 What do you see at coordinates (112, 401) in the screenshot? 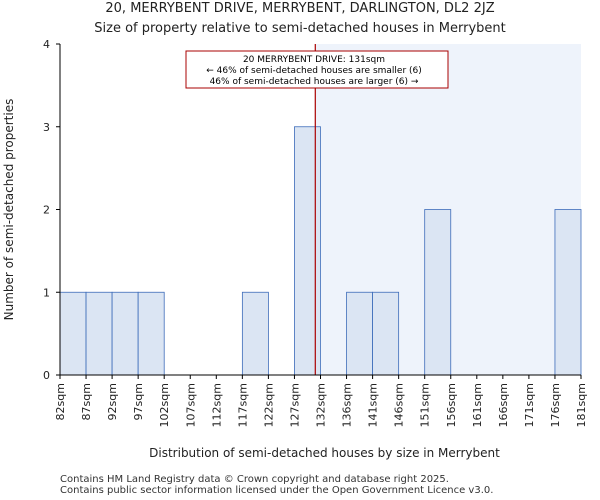
I see `x-tick-label: 92sqm` at bounding box center [112, 401].